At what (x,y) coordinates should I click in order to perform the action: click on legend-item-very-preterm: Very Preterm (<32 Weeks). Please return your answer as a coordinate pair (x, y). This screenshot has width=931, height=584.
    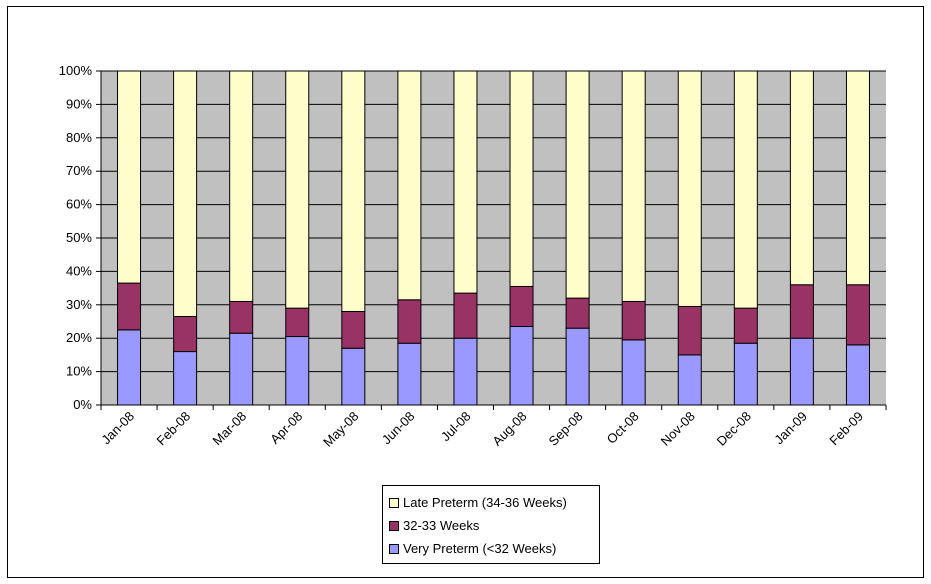
    Looking at the image, I should click on (491, 548).